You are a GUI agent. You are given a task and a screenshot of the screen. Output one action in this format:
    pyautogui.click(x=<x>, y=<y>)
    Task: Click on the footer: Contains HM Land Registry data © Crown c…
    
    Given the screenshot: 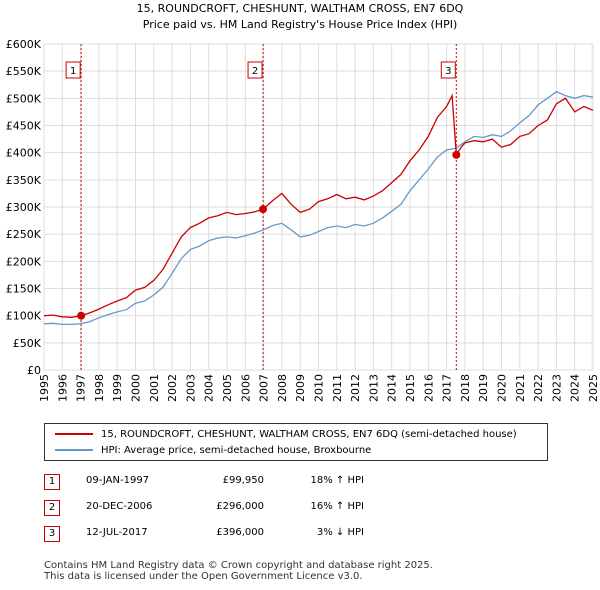 What is the action you would take?
    pyautogui.click(x=238, y=571)
    